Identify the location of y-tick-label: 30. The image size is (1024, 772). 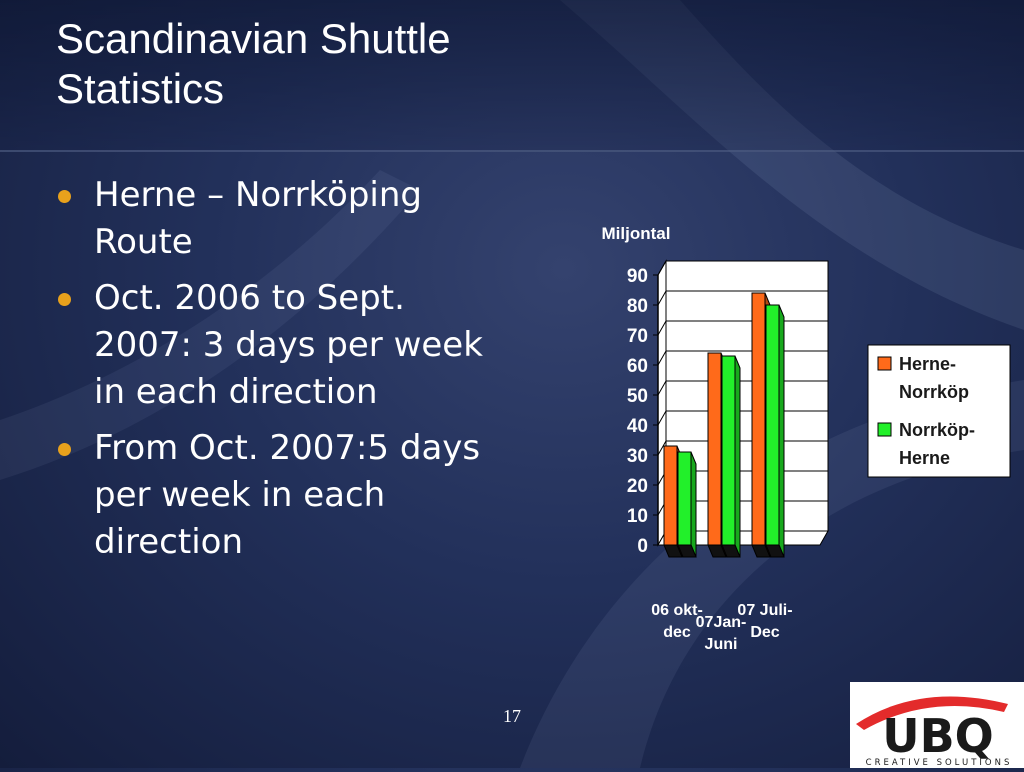
(637, 456).